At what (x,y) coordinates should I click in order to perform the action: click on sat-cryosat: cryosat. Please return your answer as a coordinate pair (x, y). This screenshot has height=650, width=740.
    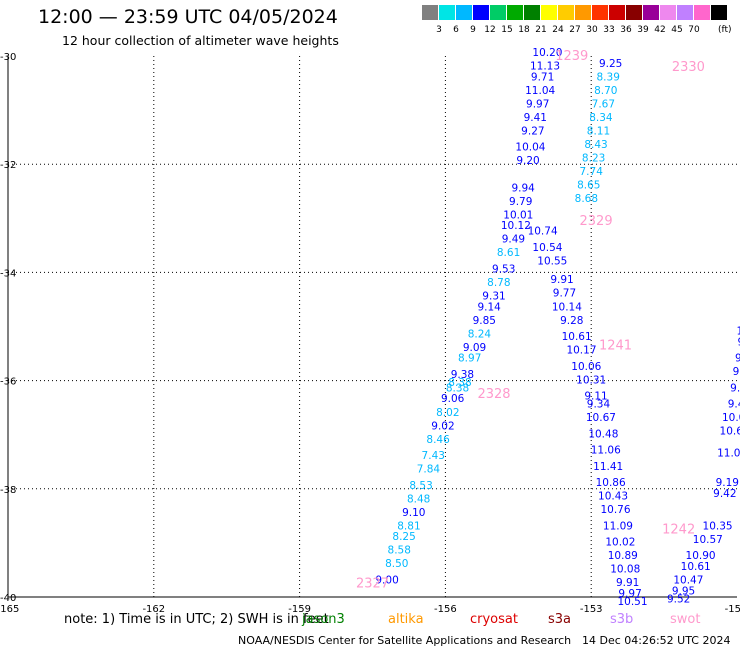
    Looking at the image, I should click on (494, 619).